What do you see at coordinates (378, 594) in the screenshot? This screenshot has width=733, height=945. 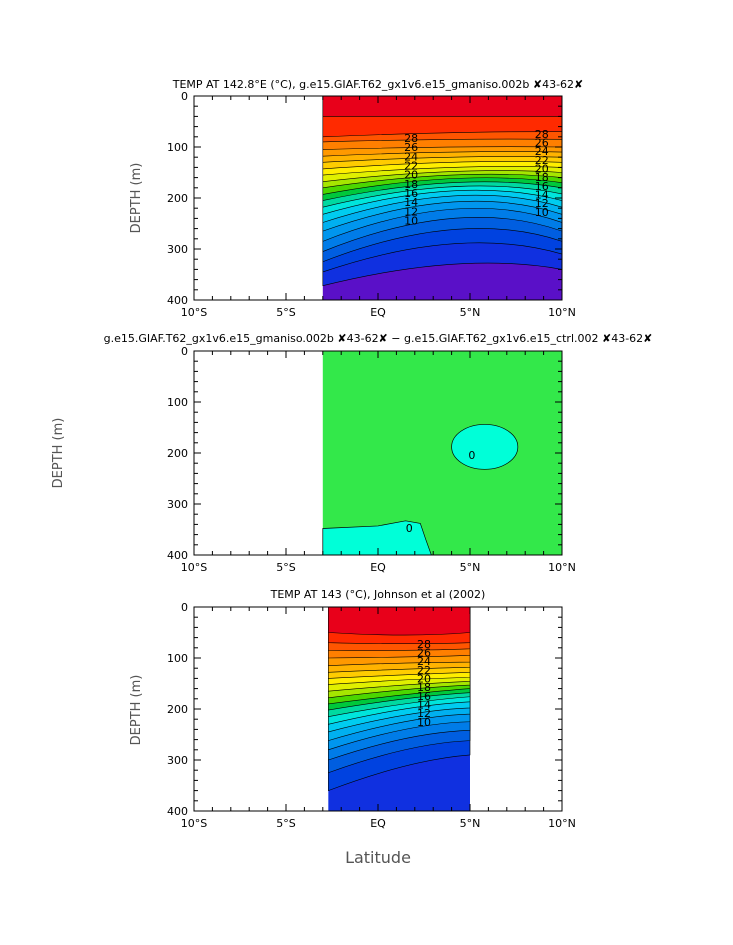 I see `panel-3-title: TEMP AT 143 (°C), Johnson et al (2002)` at bounding box center [378, 594].